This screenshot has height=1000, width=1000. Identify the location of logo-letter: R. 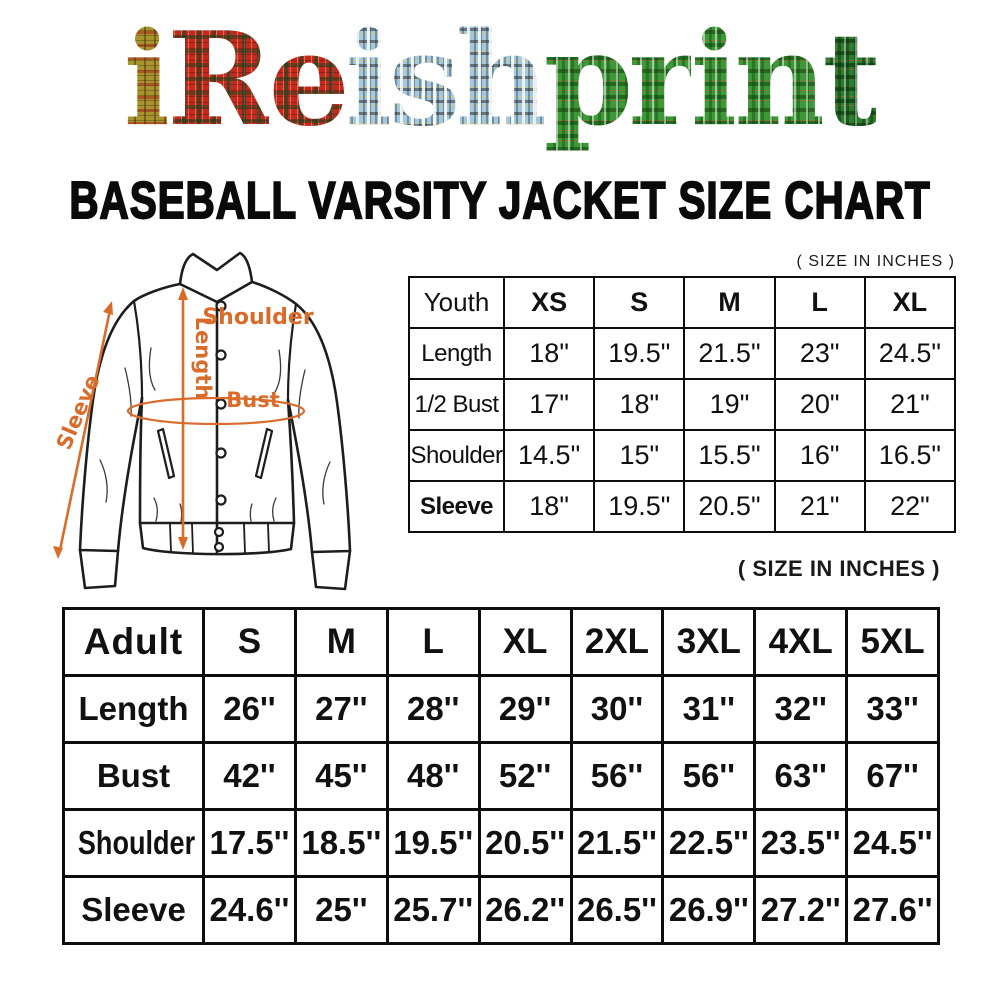
(218, 80).